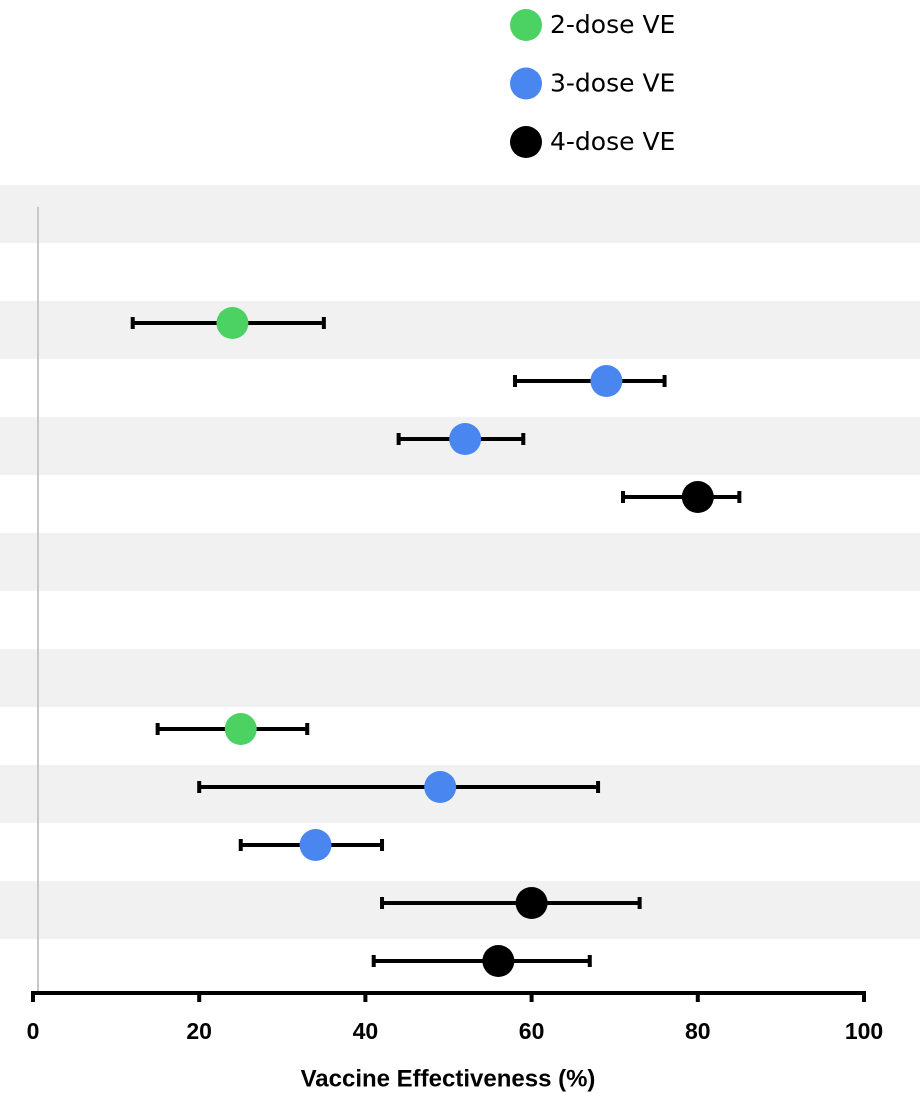  Describe the element at coordinates (33, 1031) in the screenshot. I see `x-tick-label: 0` at that location.